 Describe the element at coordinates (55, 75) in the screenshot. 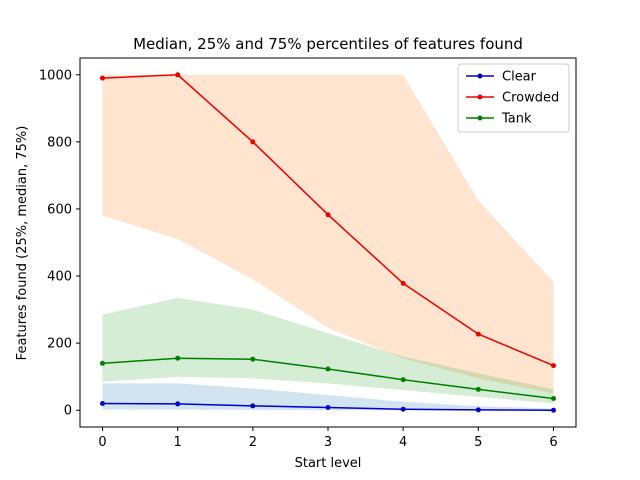

I see `y-tick-label: 1000` at that location.